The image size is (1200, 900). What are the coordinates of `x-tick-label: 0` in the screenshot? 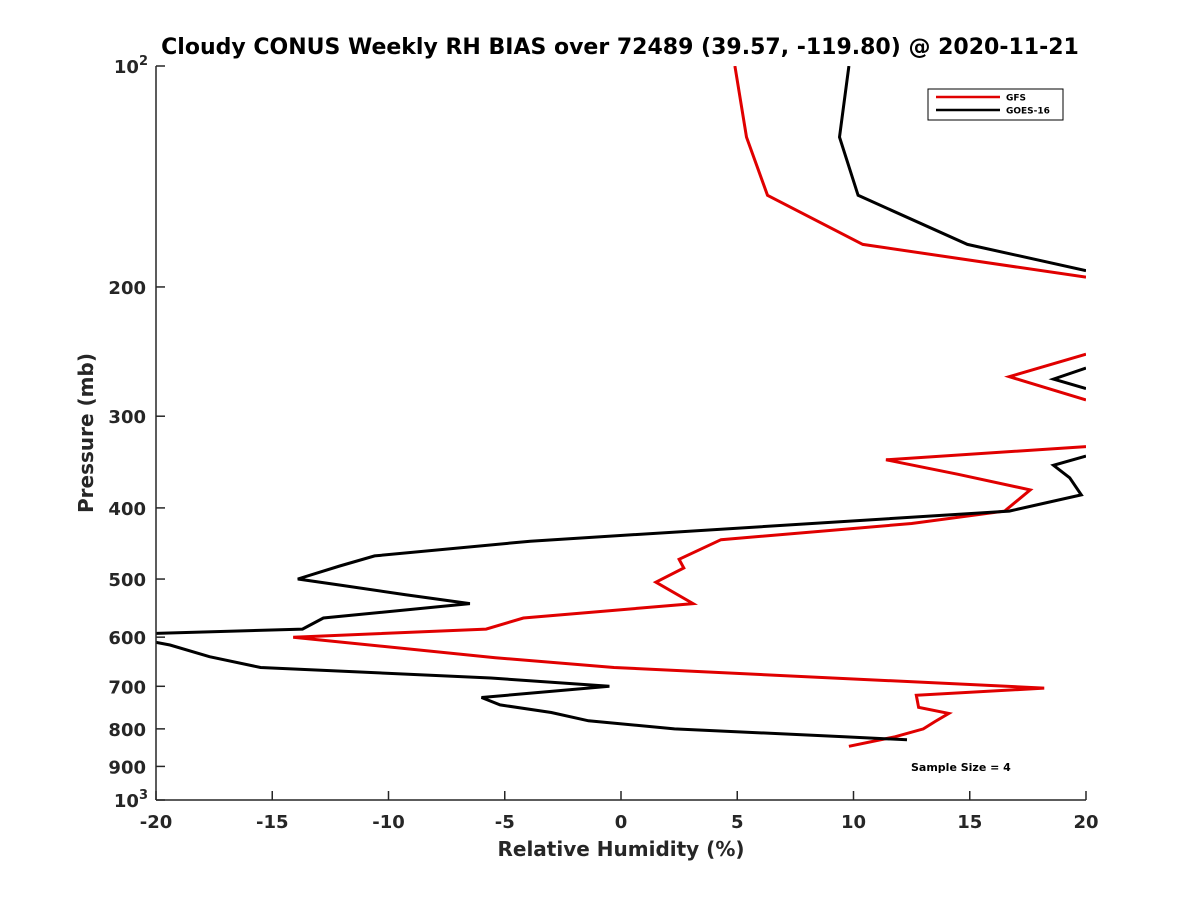 It's located at (621, 822).